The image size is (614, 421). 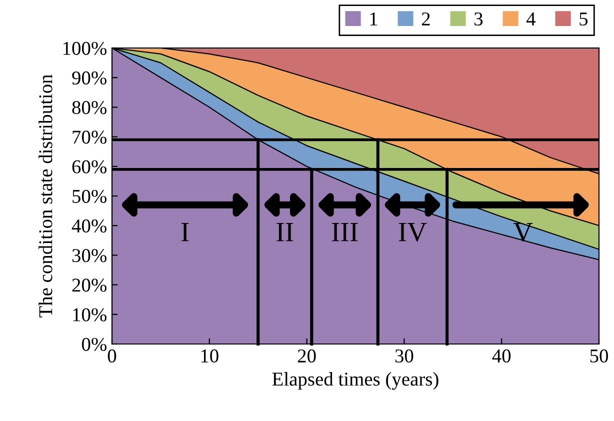 I want to click on x-tick-label: 40, so click(x=501, y=356).